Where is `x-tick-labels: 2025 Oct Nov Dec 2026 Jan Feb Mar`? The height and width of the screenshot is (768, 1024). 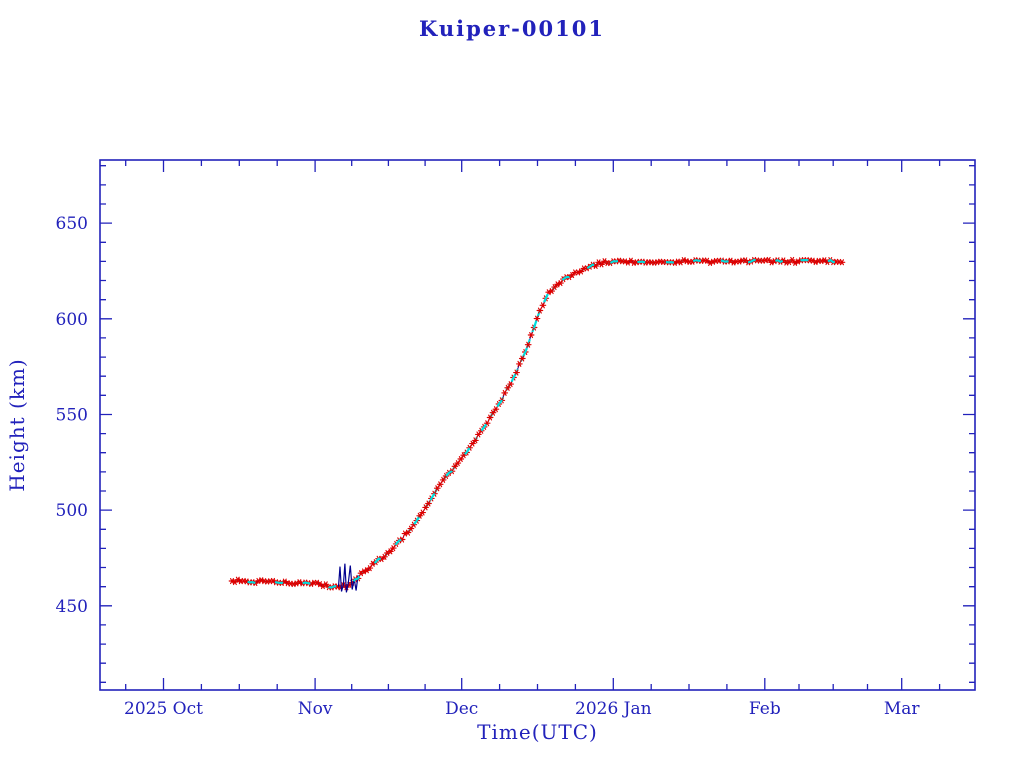 x-tick-labels: 2025 Oct Nov Dec 2026 Jan Feb Mar is located at coordinates (522, 709).